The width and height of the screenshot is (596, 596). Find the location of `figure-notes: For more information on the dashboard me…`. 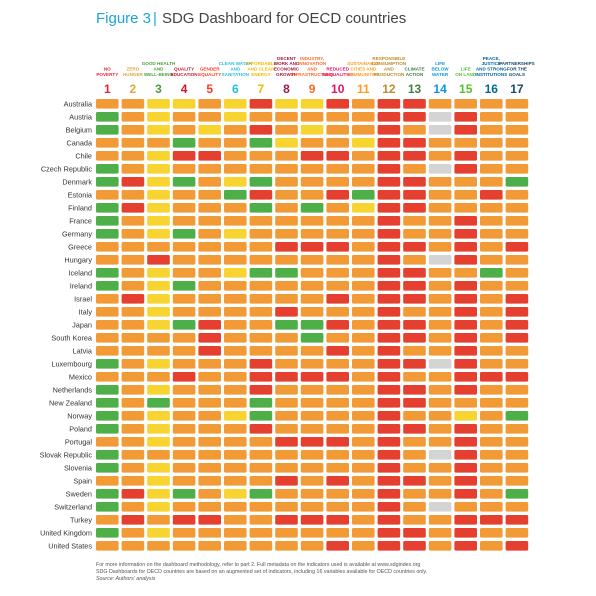

figure-notes: For more information on the dashboard me… is located at coordinates (331, 572).